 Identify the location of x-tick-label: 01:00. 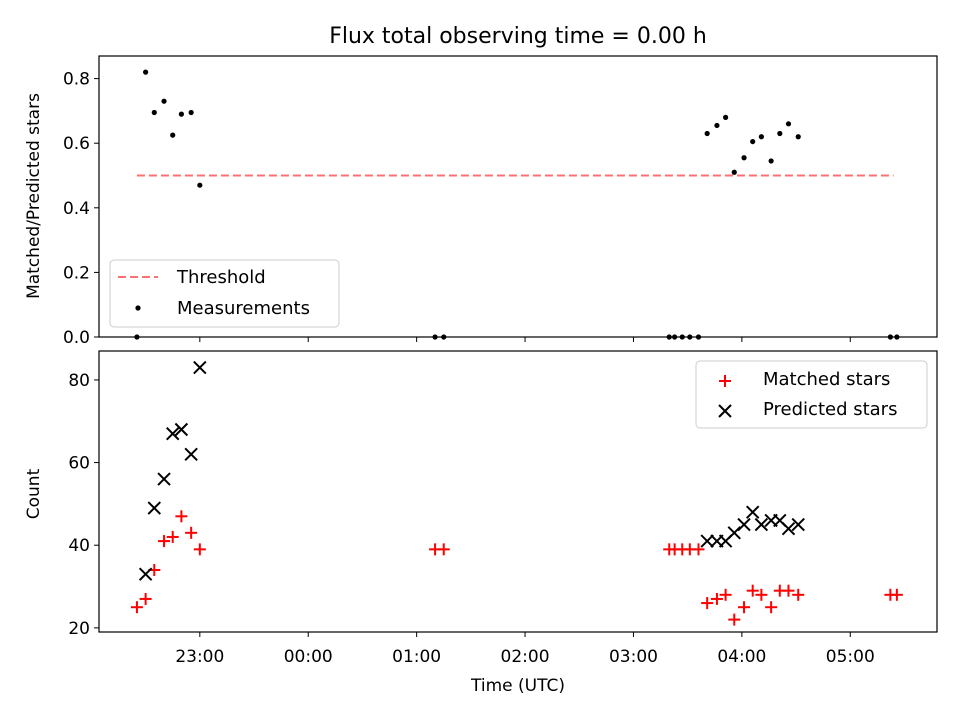
(416, 657).